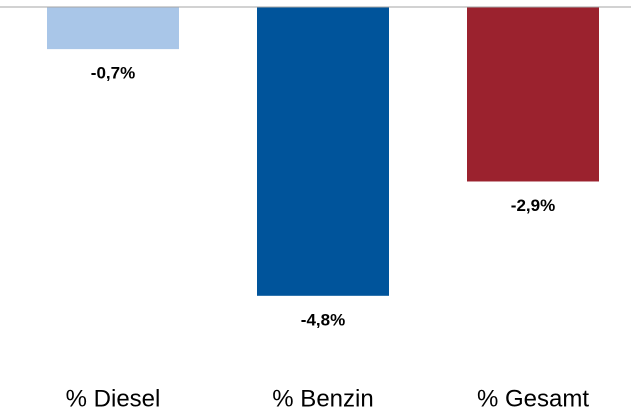 This screenshot has height=418, width=631. I want to click on value-label: -4,8%, so click(323, 319).